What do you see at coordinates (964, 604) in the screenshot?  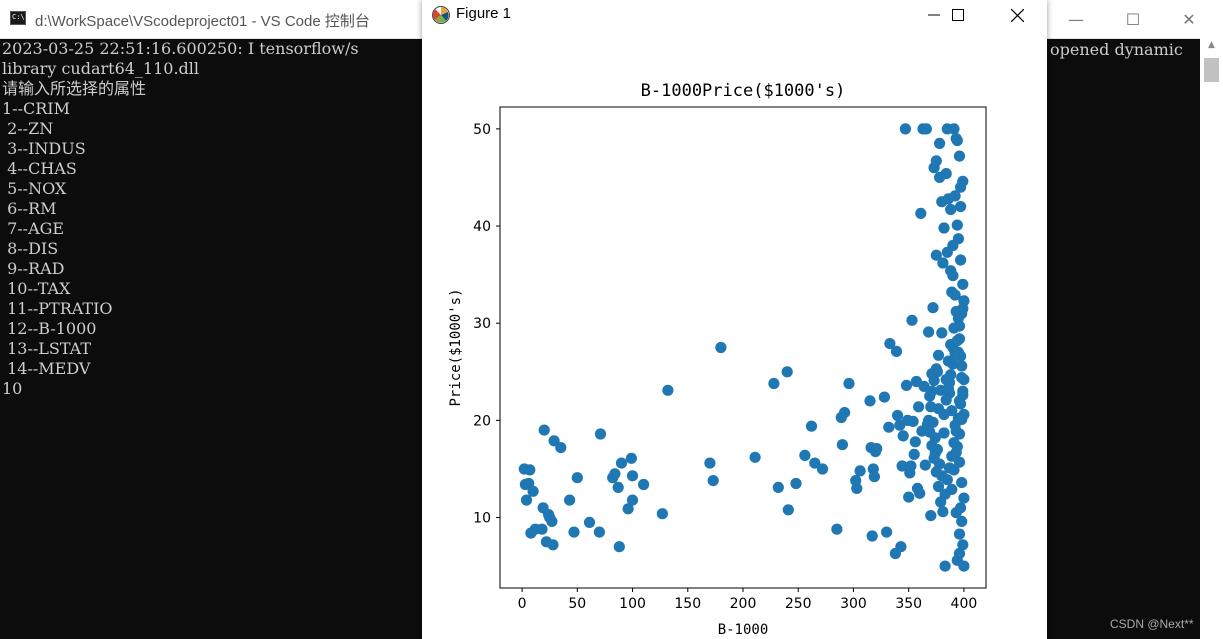 I see `x-tick-label: 400` at bounding box center [964, 604].